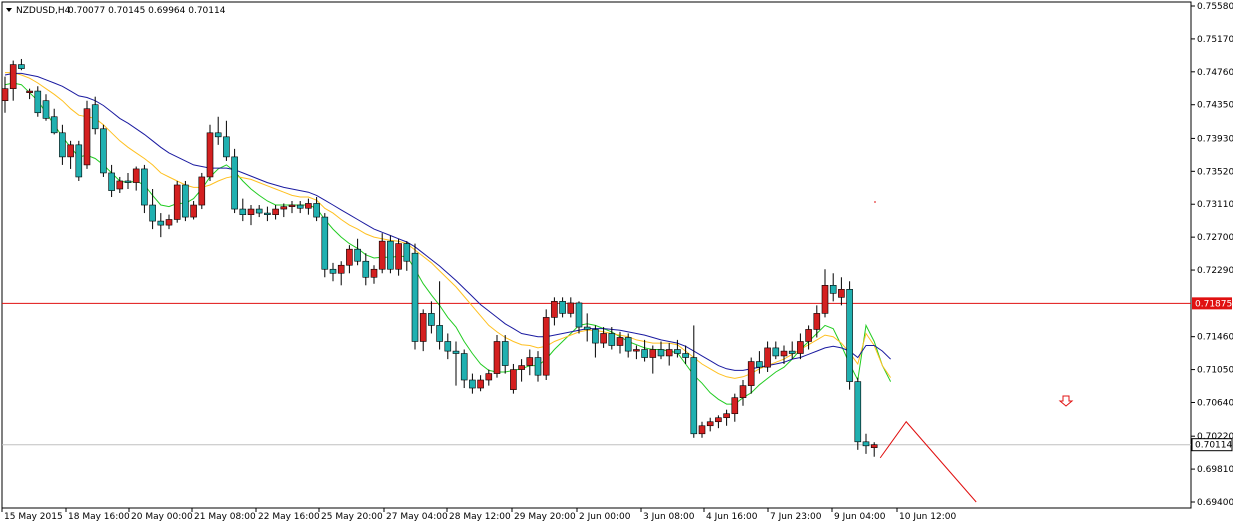  Describe the element at coordinates (1215, 371) in the screenshot. I see `price-tick-label: 0.71050` at that location.